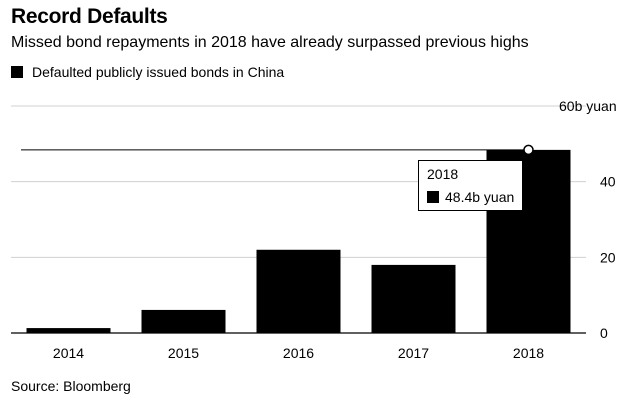 The height and width of the screenshot is (404, 634). I want to click on x-tick-label: 2018, so click(528, 353).